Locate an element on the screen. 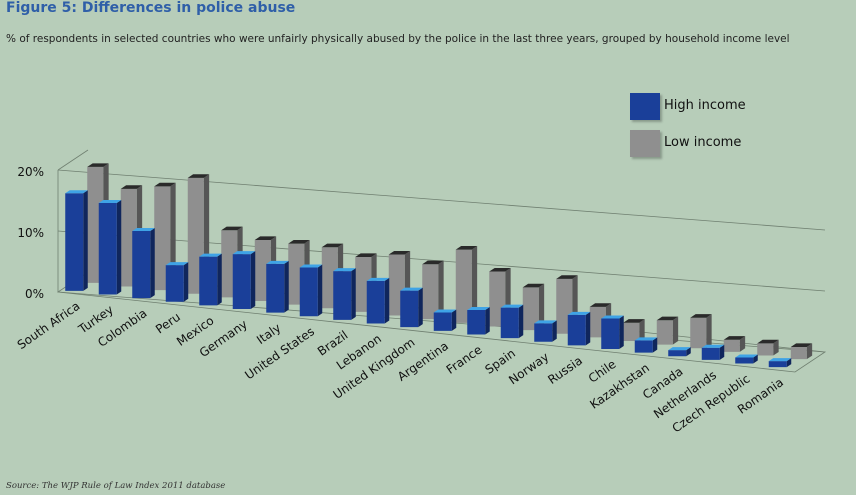  bar-low-income-4-top is located at coordinates (232, 228).